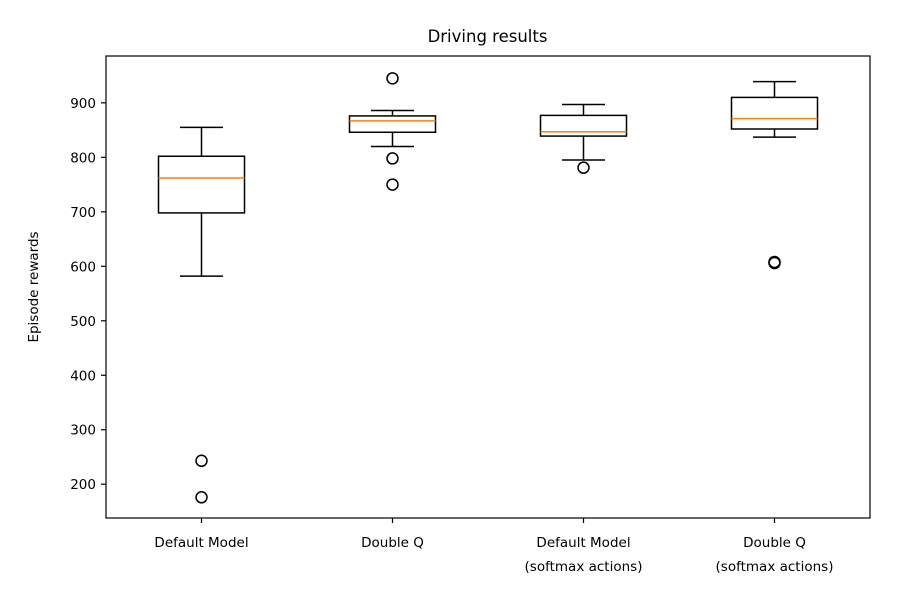  What do you see at coordinates (34, 286) in the screenshot?
I see `y-axis-label: Episode rewards` at bounding box center [34, 286].